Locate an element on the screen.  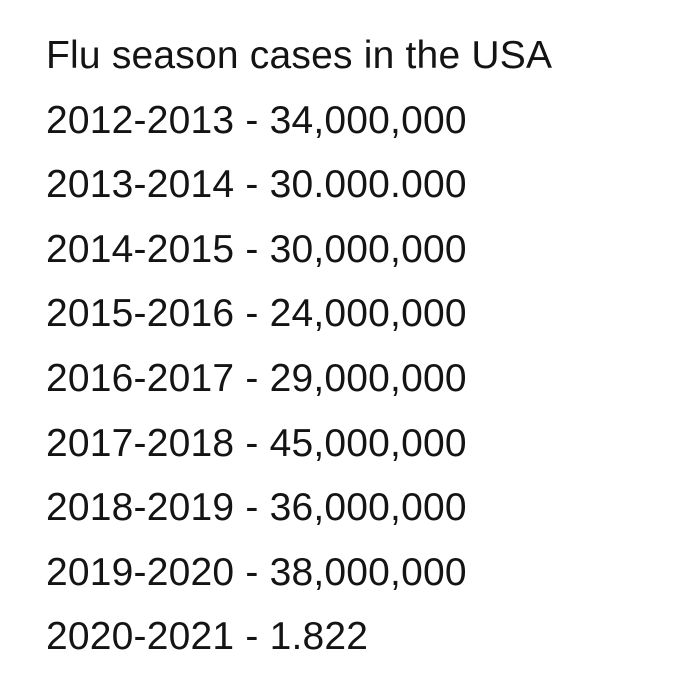
season-line: 2012-2013 - 34,000,000 is located at coordinates (256, 120).